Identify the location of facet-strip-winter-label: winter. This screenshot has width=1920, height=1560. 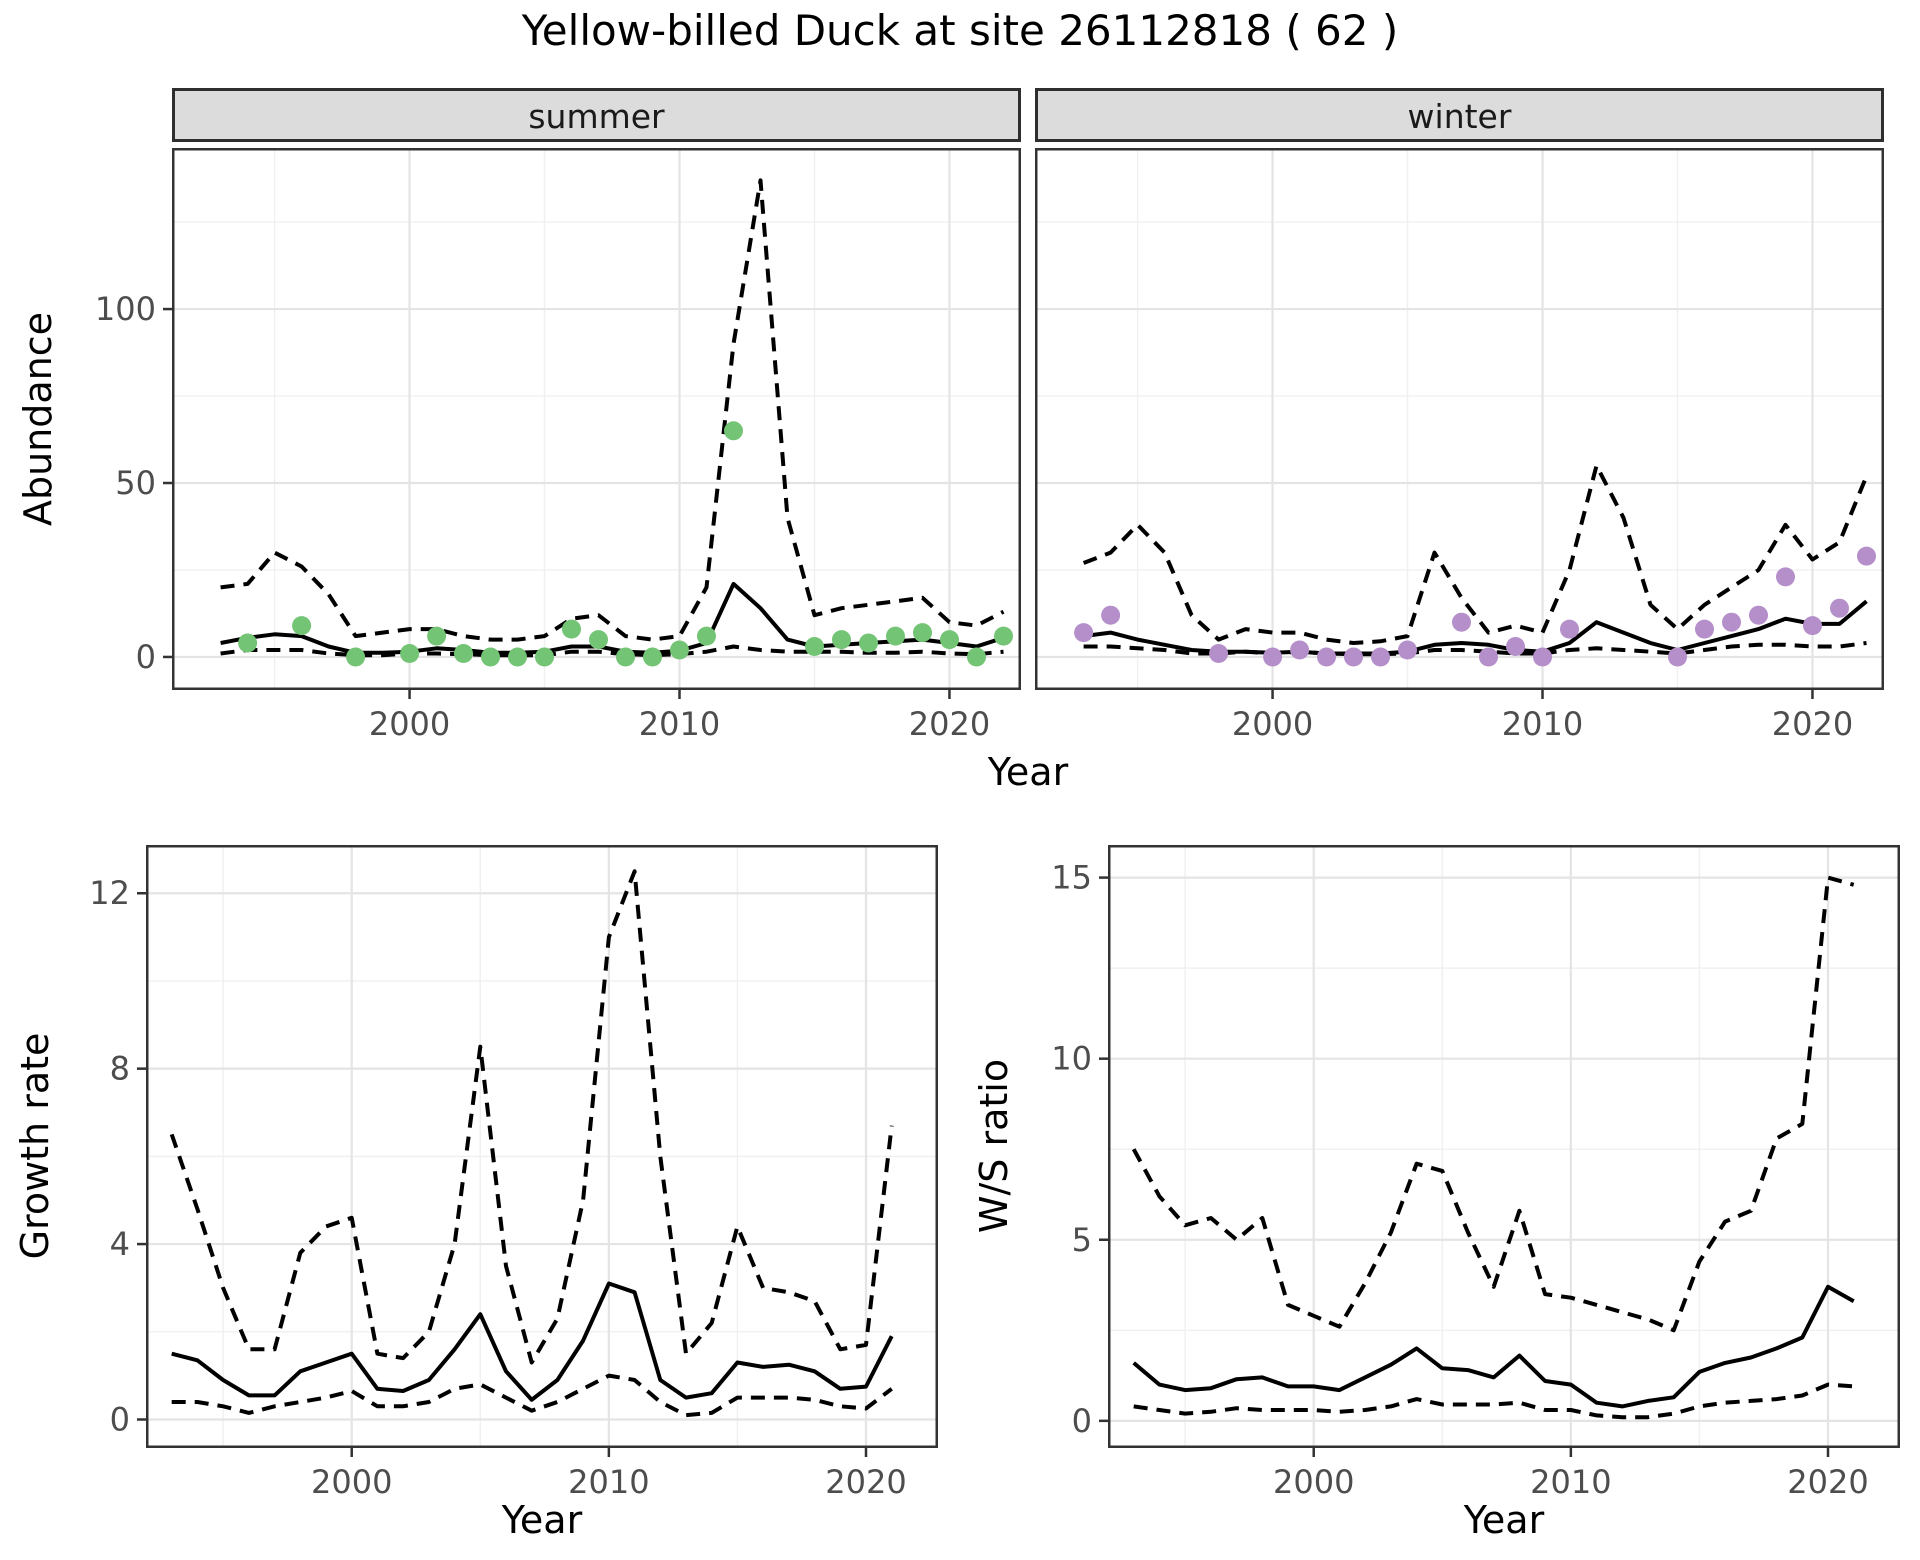
(1459, 116).